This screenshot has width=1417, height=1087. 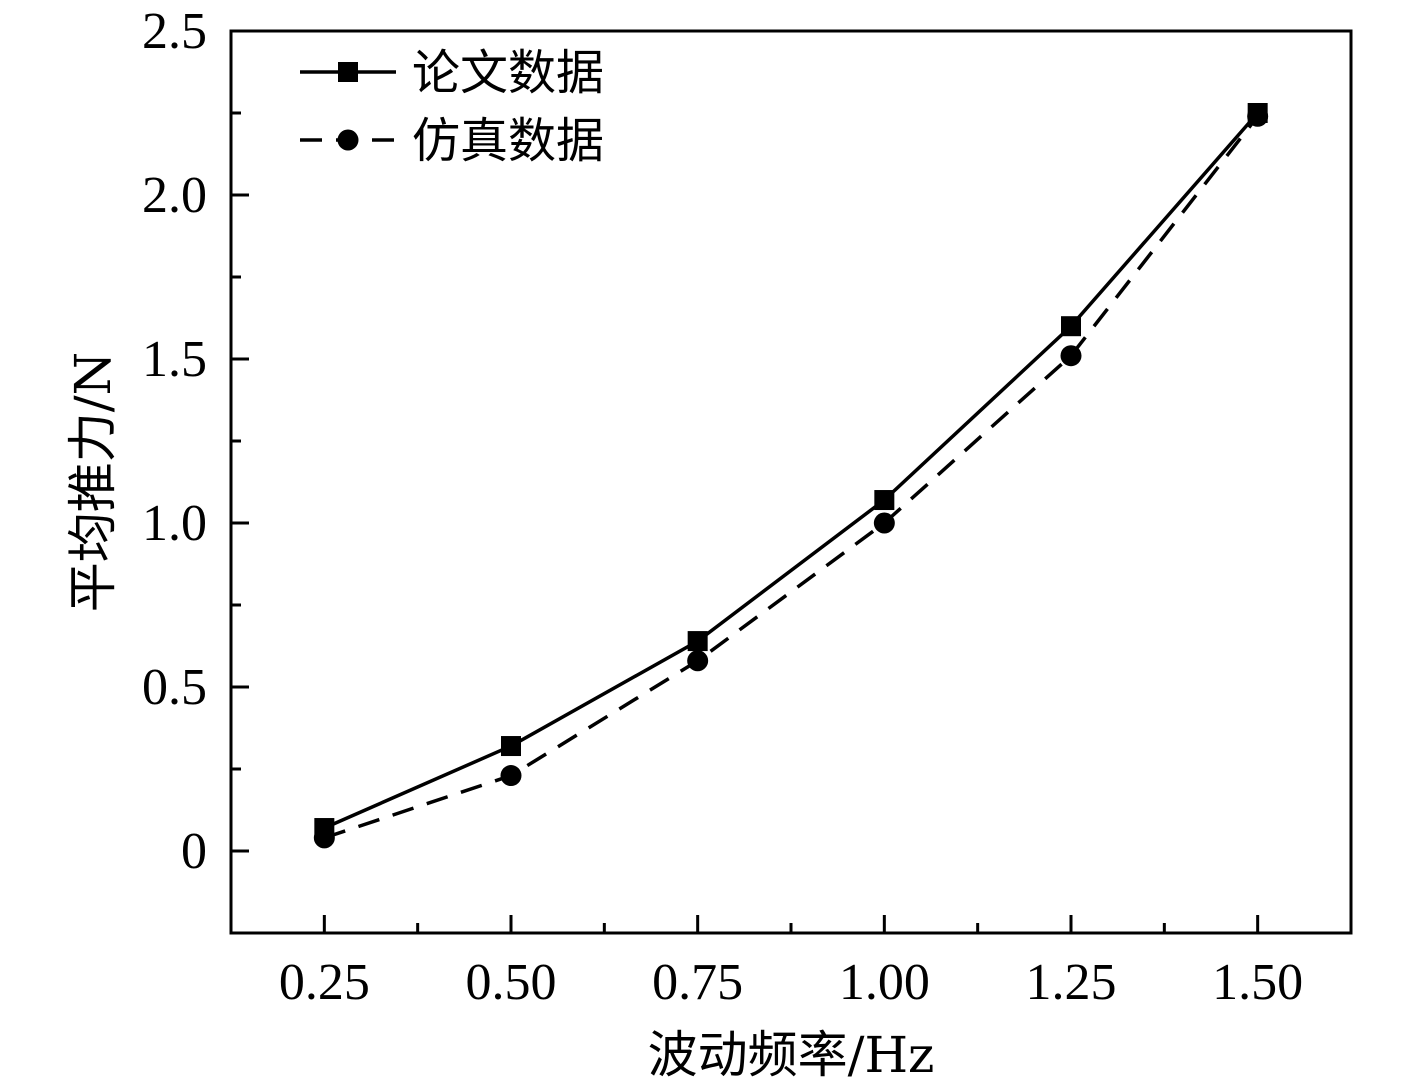 What do you see at coordinates (508, 141) in the screenshot?
I see `legend-label-2: 仿真数据` at bounding box center [508, 141].